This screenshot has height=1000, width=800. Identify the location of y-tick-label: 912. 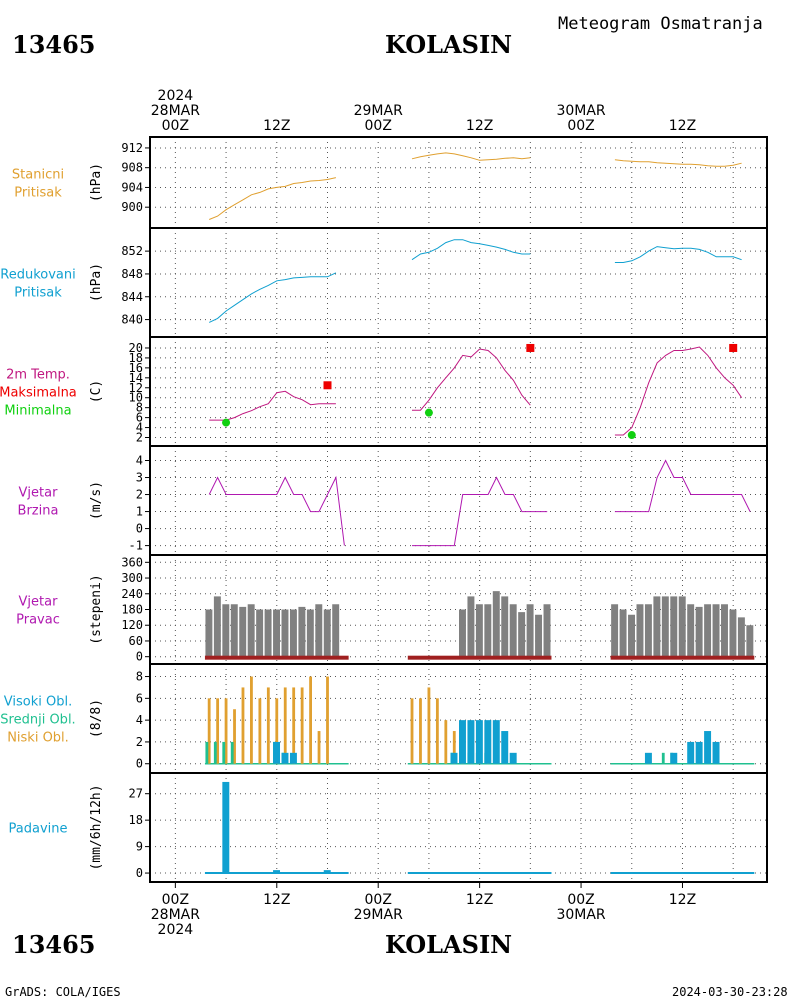
(132, 148).